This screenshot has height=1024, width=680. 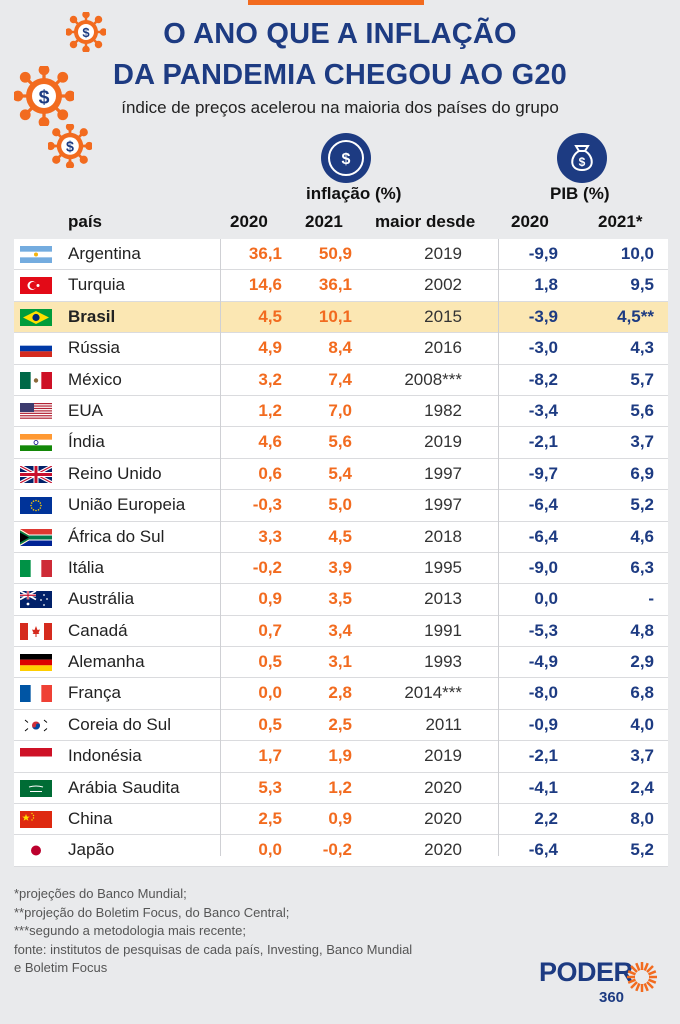 I want to click on gdp-group-header: PIB (%), so click(x=580, y=193).